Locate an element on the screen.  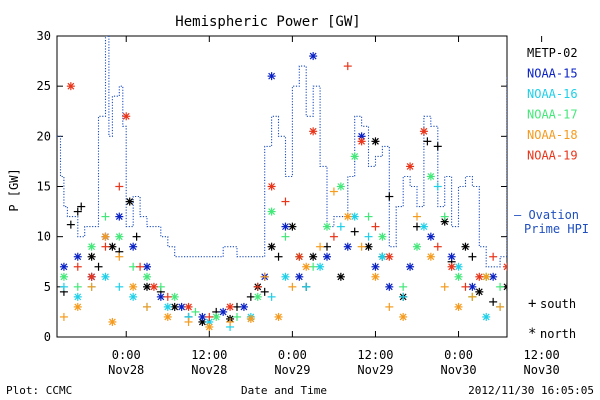
legend-ovation-line1: — Ovation is located at coordinates (546, 215).